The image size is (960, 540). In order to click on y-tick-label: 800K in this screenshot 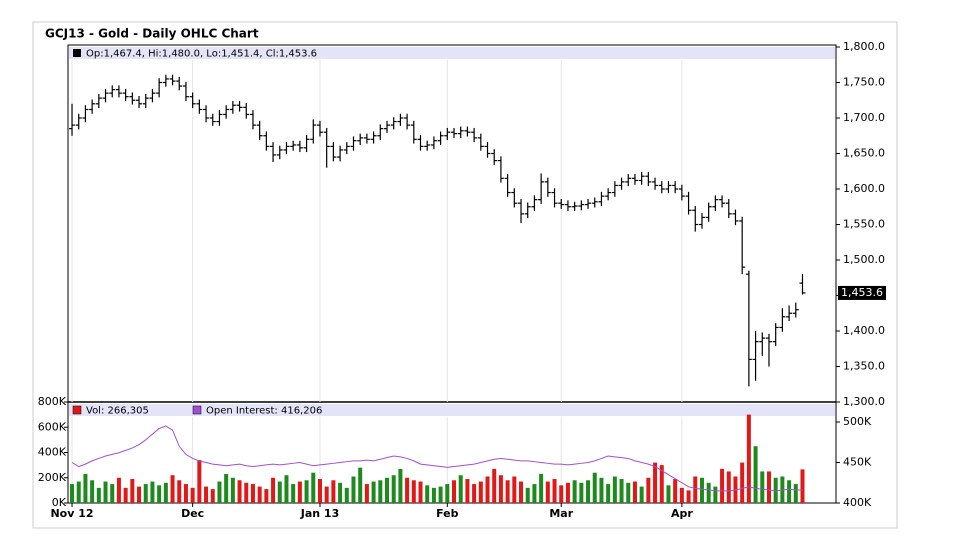, I will do `click(52, 401)`.